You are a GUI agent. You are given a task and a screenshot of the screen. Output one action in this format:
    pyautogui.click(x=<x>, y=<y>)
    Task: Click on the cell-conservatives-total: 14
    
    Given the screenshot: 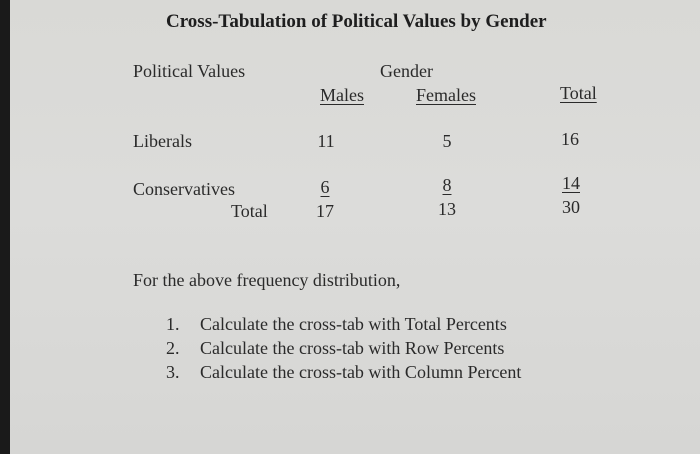 What is the action you would take?
    pyautogui.click(x=571, y=183)
    